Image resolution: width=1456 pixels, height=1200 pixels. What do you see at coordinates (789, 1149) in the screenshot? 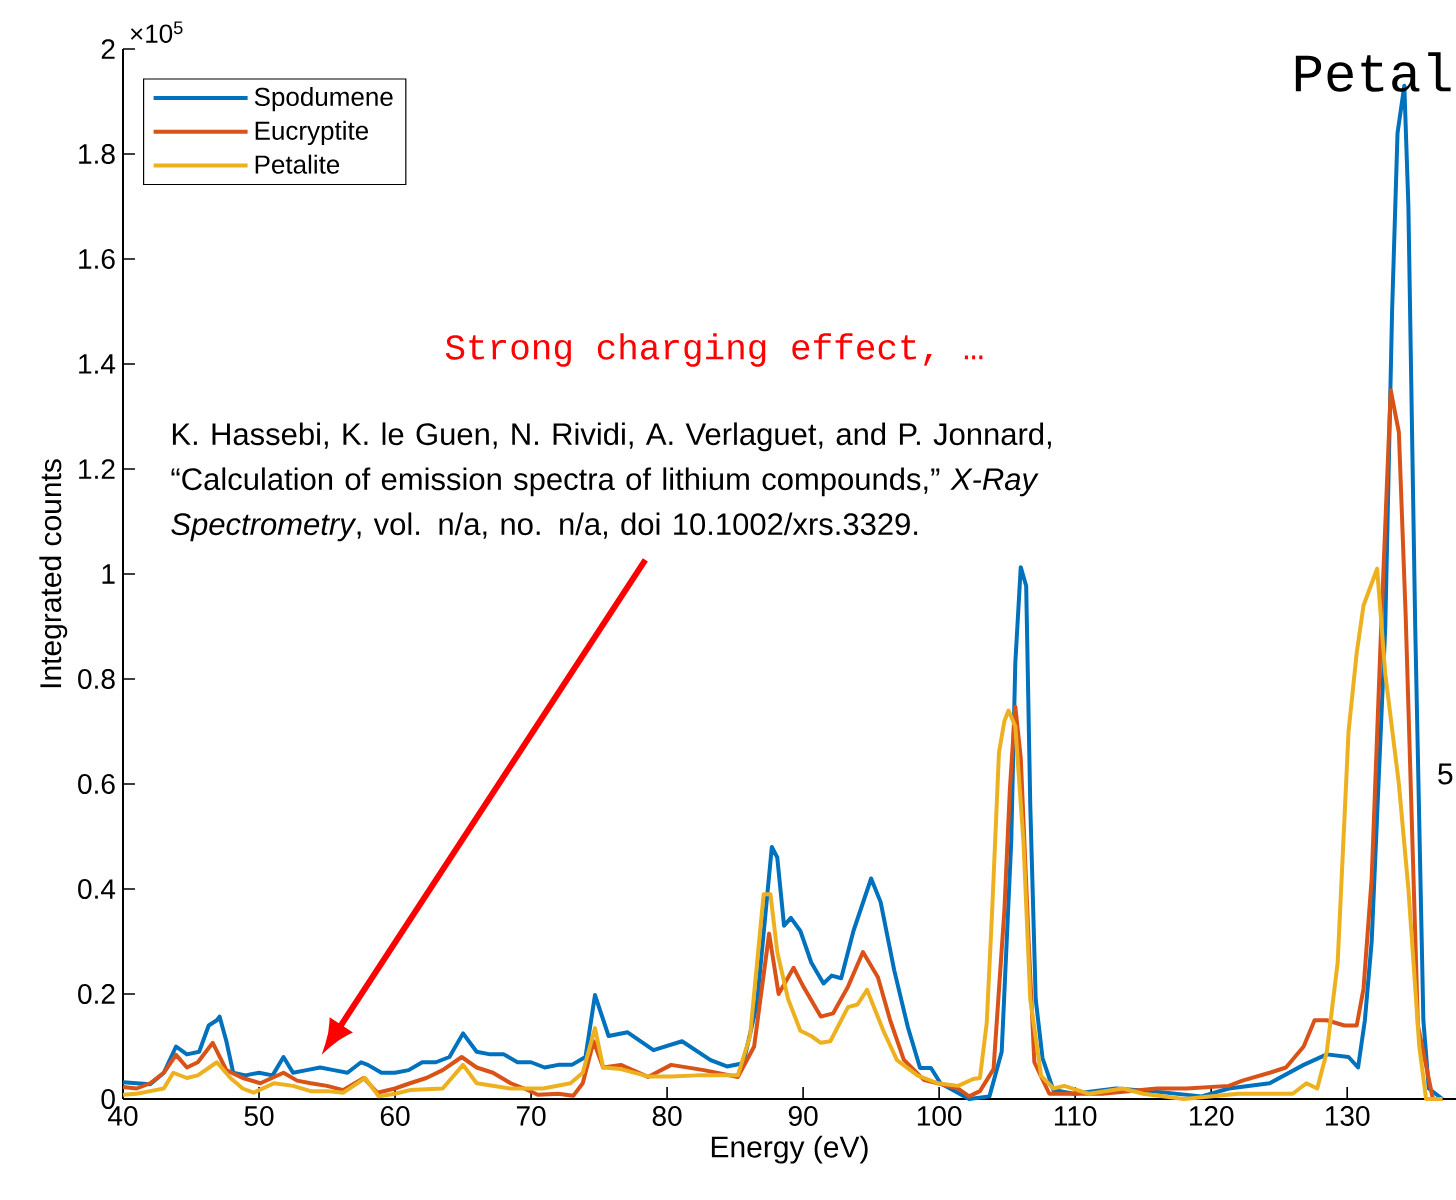
I see `x-axis-title: Energy (eV)` at bounding box center [789, 1149].